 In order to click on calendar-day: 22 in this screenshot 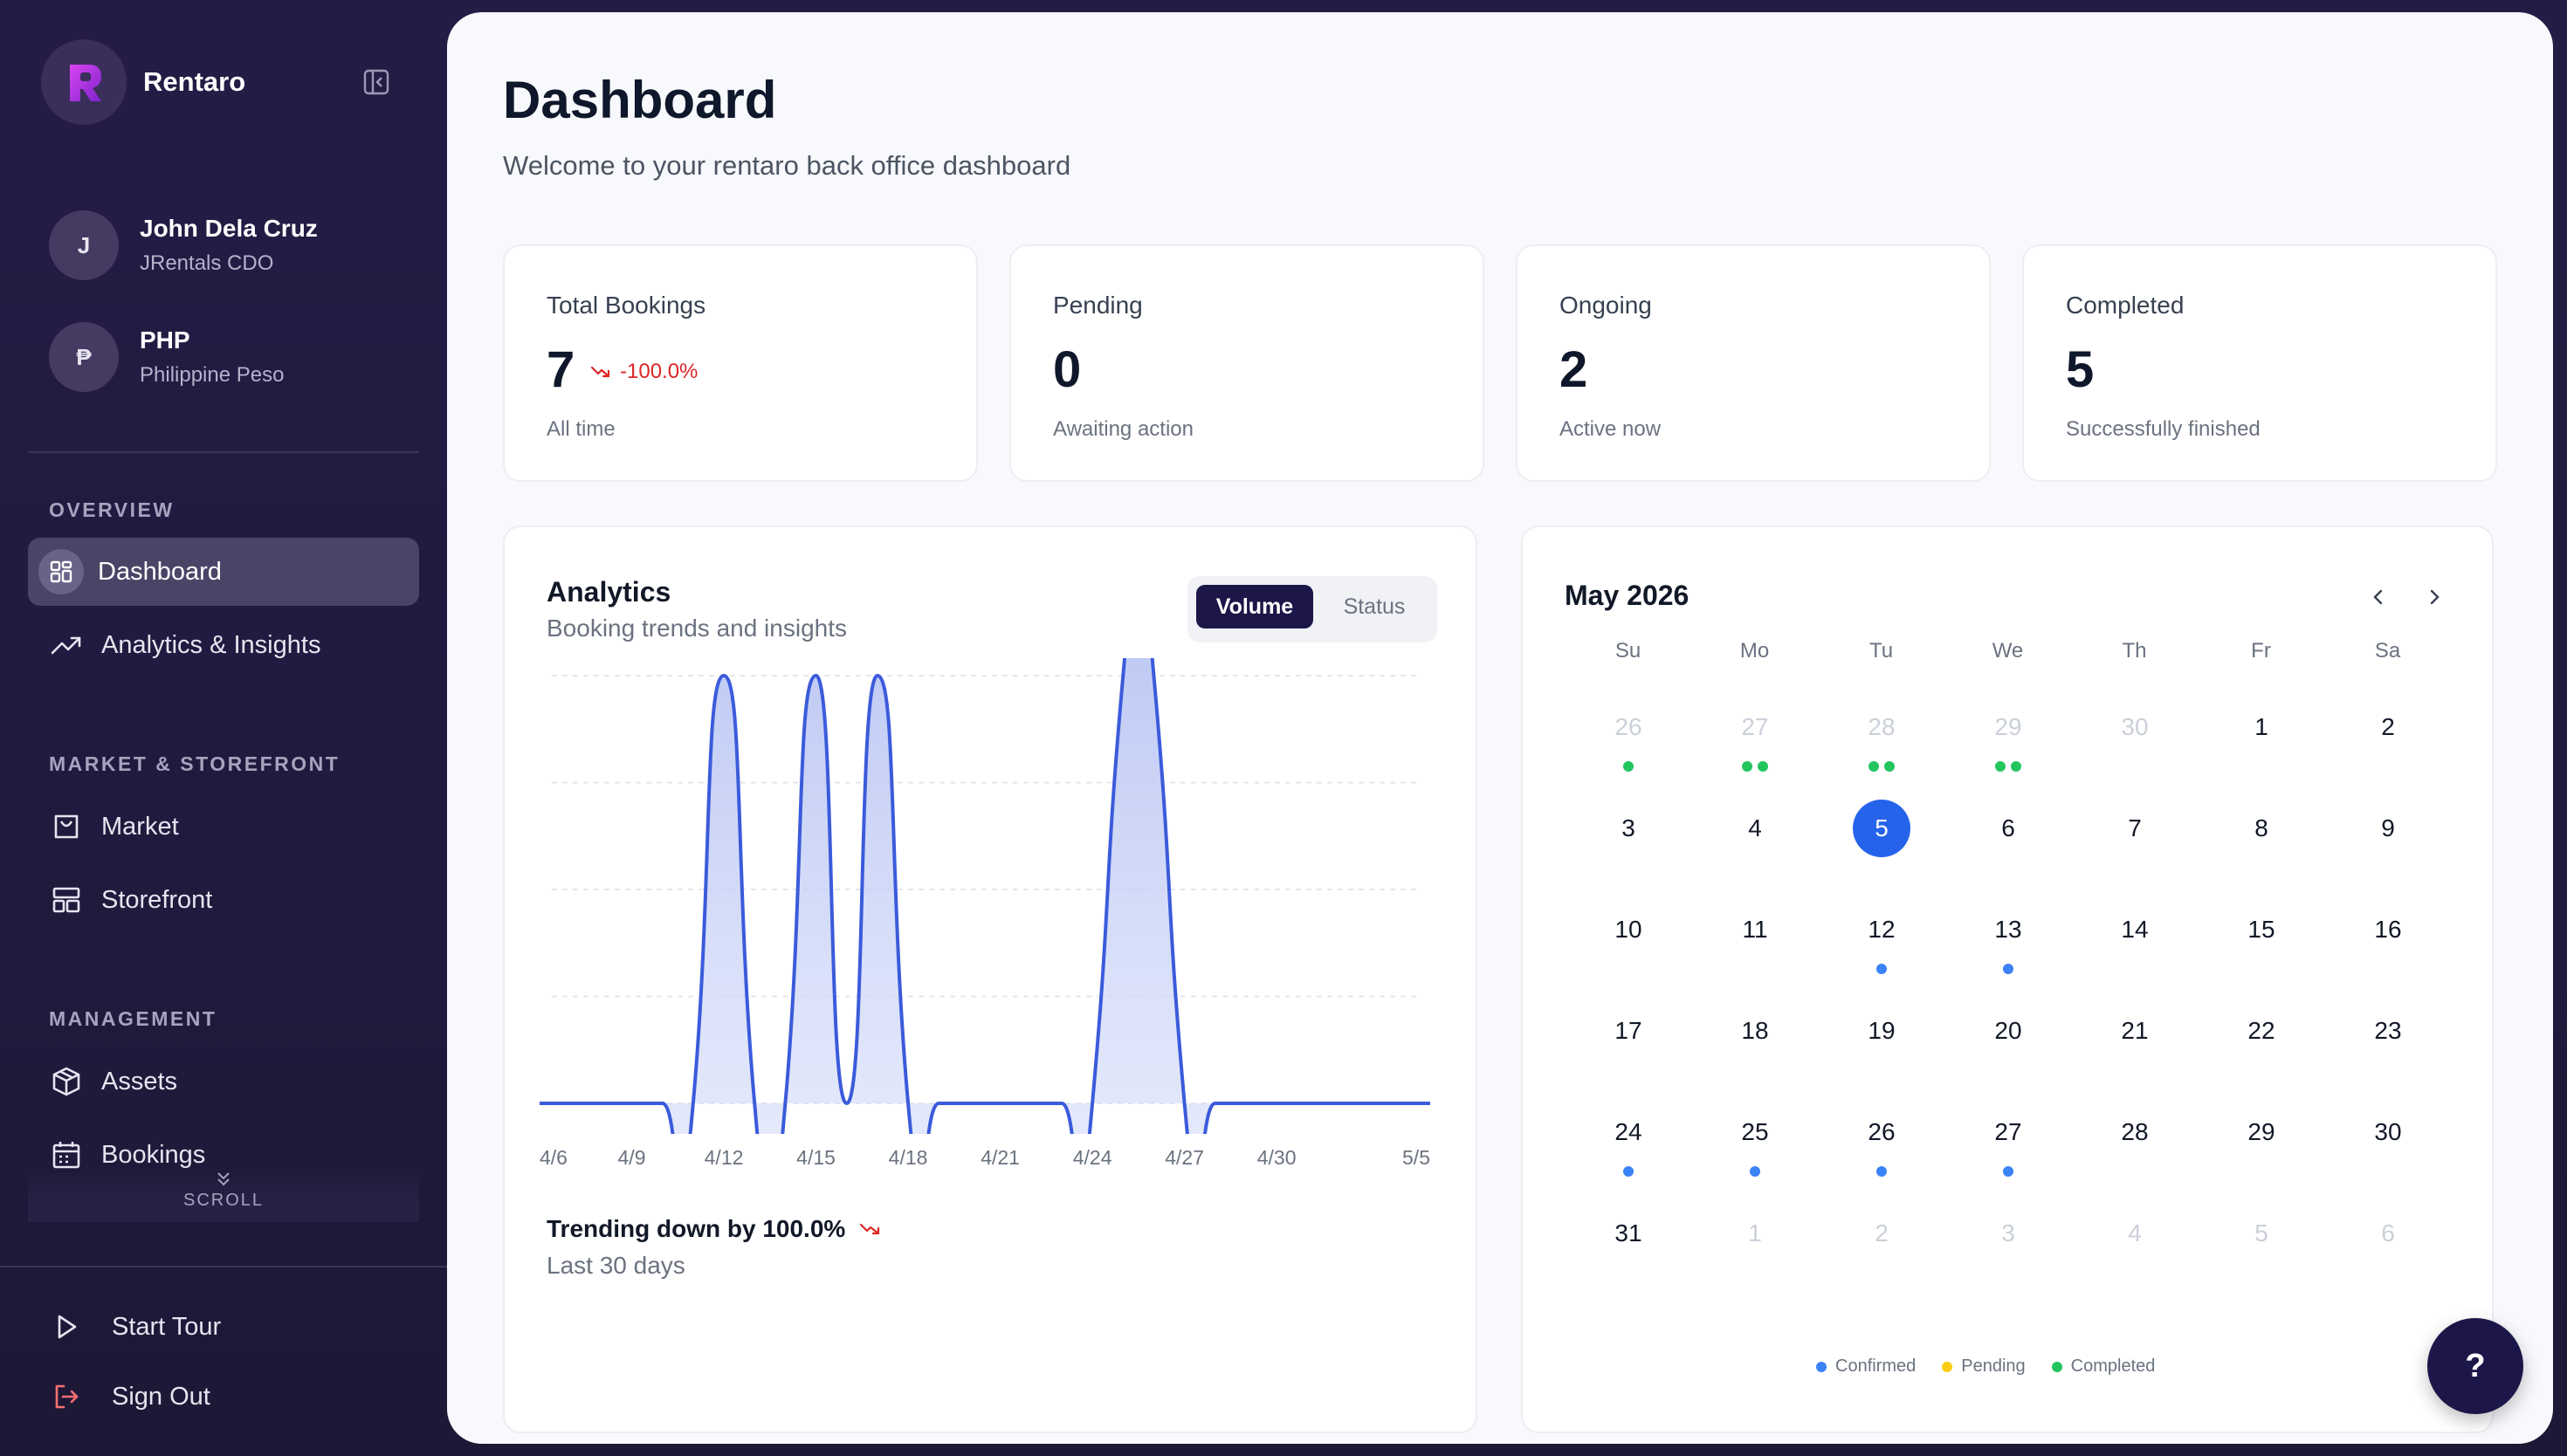, I will do `click(2261, 1028)`.